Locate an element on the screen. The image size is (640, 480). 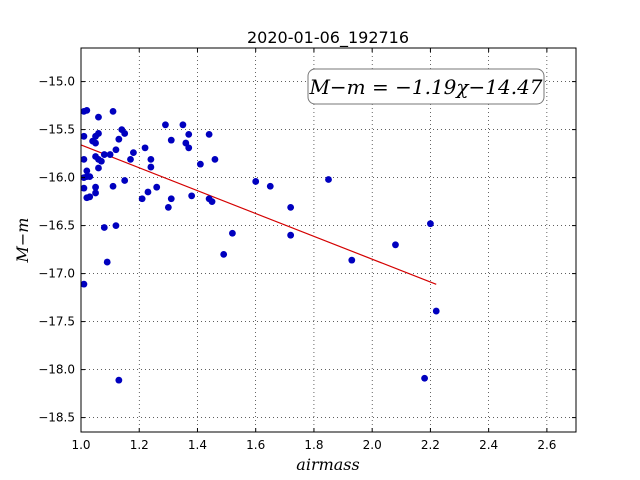
y-axis-label: M−m is located at coordinates (22, 241).